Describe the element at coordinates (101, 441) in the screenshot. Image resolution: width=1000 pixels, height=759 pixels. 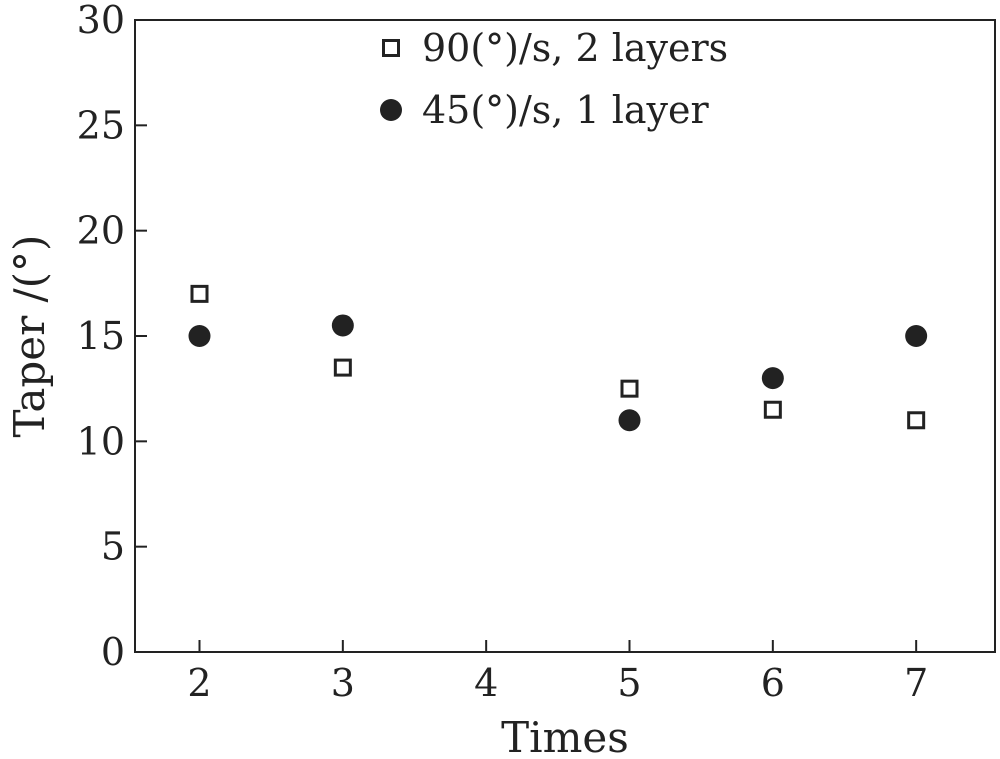
I see `y-tick-label: 10` at that location.